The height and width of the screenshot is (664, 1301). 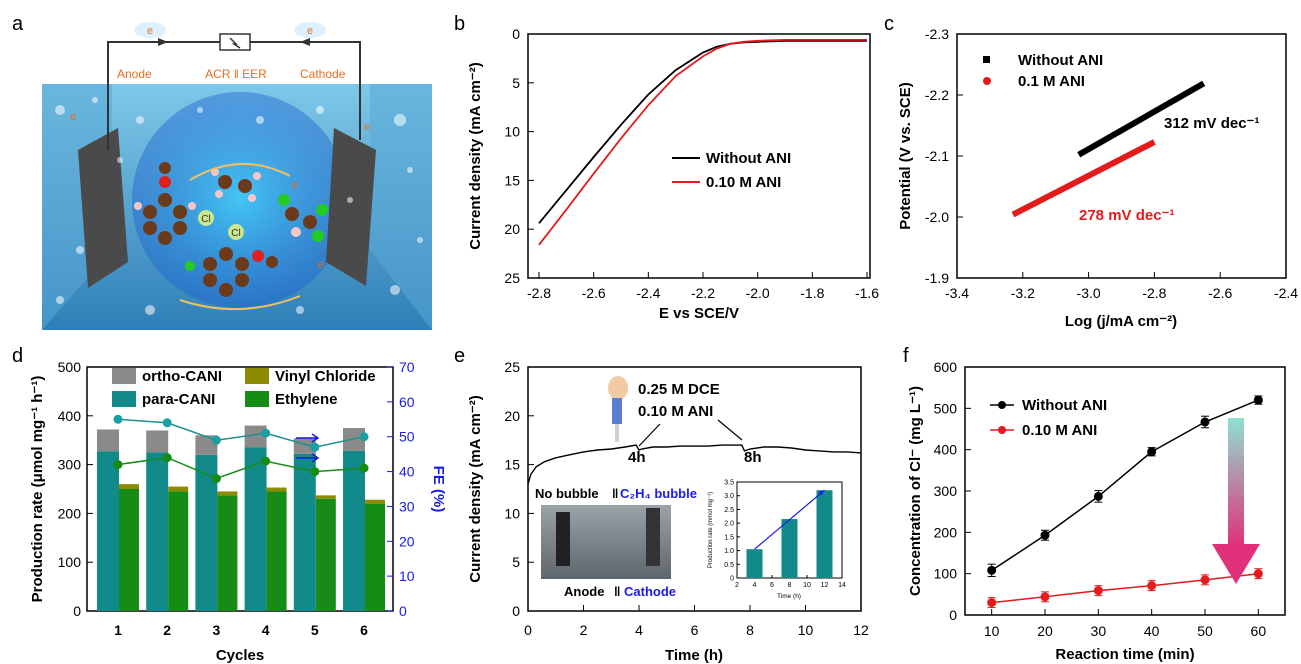 What do you see at coordinates (401, 207) in the screenshot?
I see `tank-right-wall` at bounding box center [401, 207].